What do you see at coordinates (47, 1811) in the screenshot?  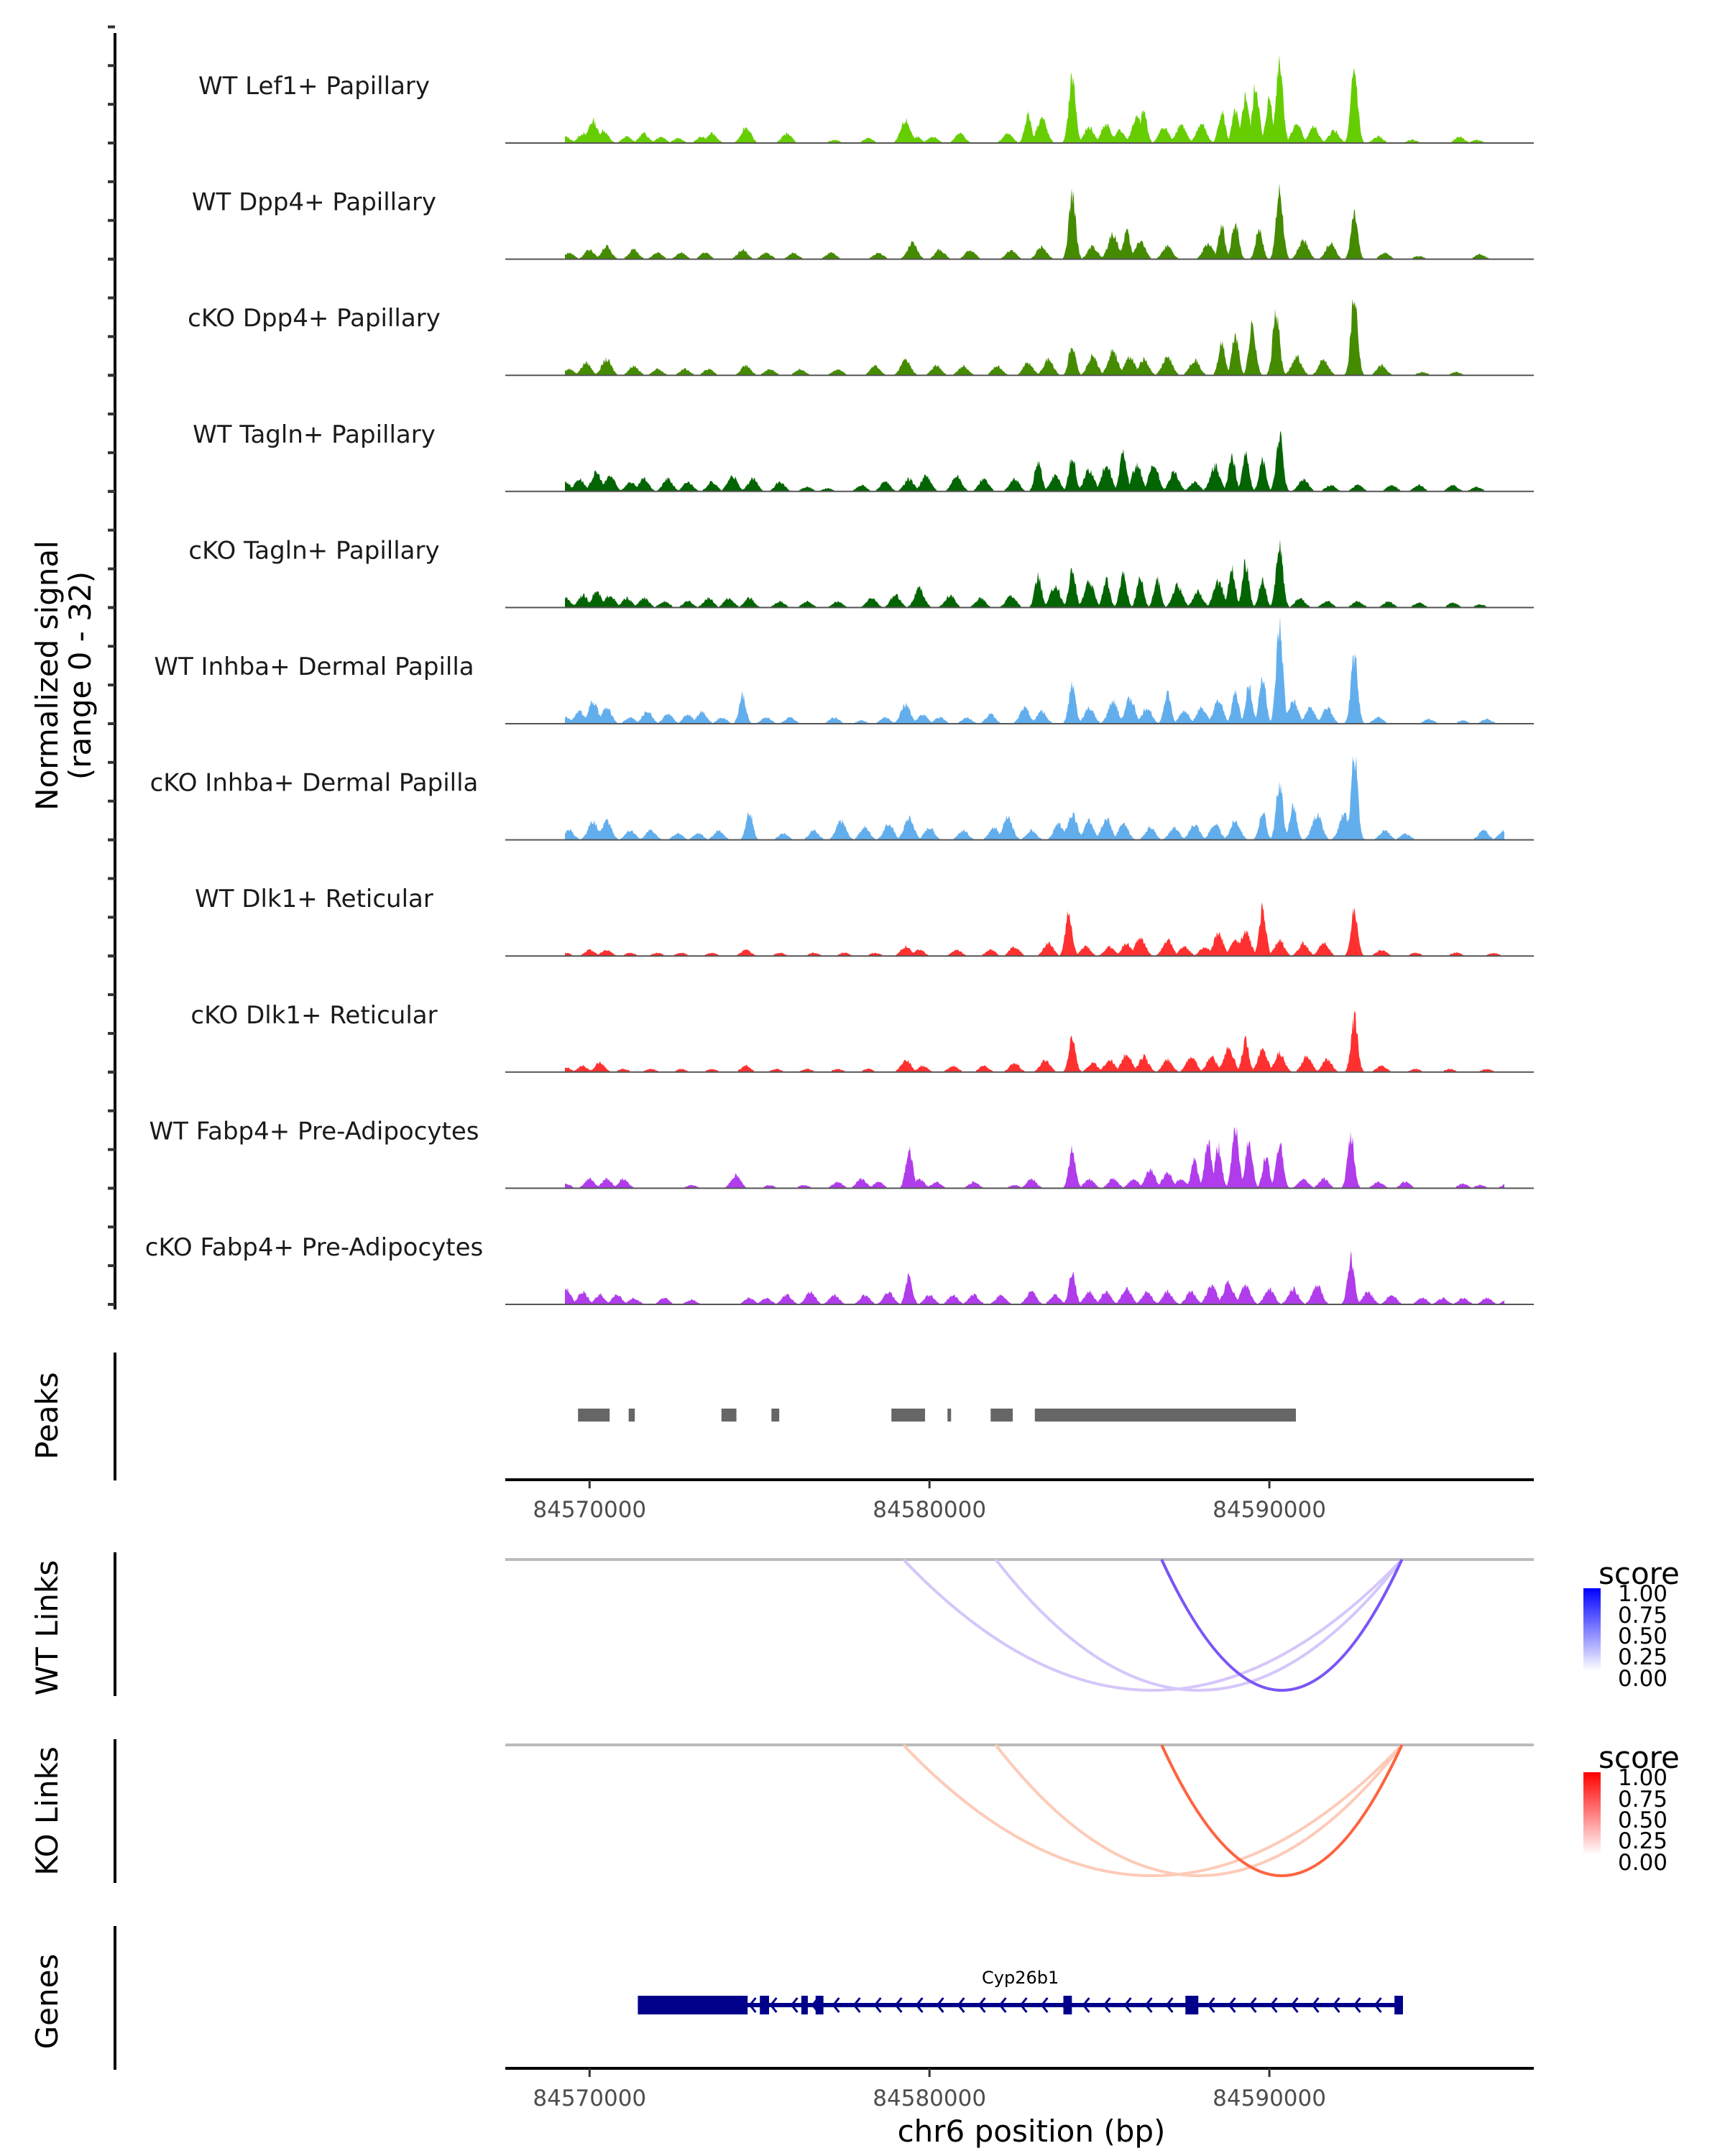 I see `ko-links-label: KO Links` at bounding box center [47, 1811].